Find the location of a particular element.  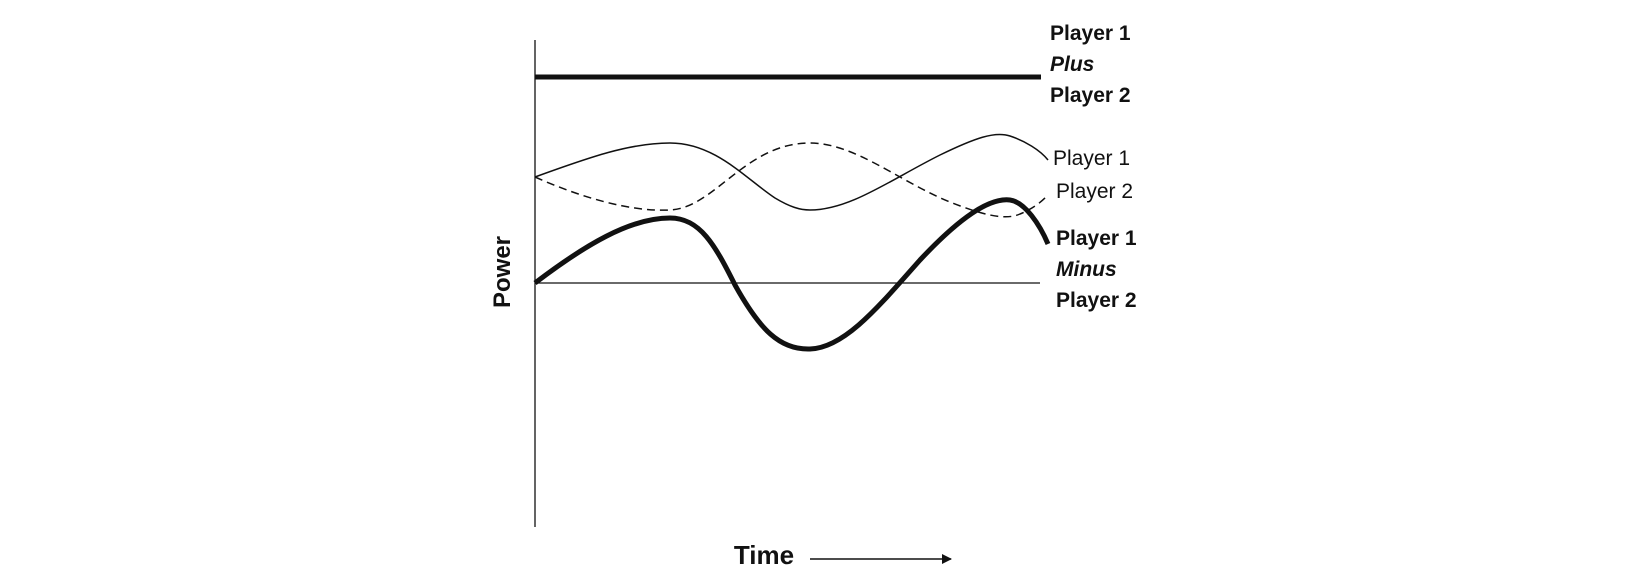

sum-label-line2: Player 2 is located at coordinates (1090, 95).